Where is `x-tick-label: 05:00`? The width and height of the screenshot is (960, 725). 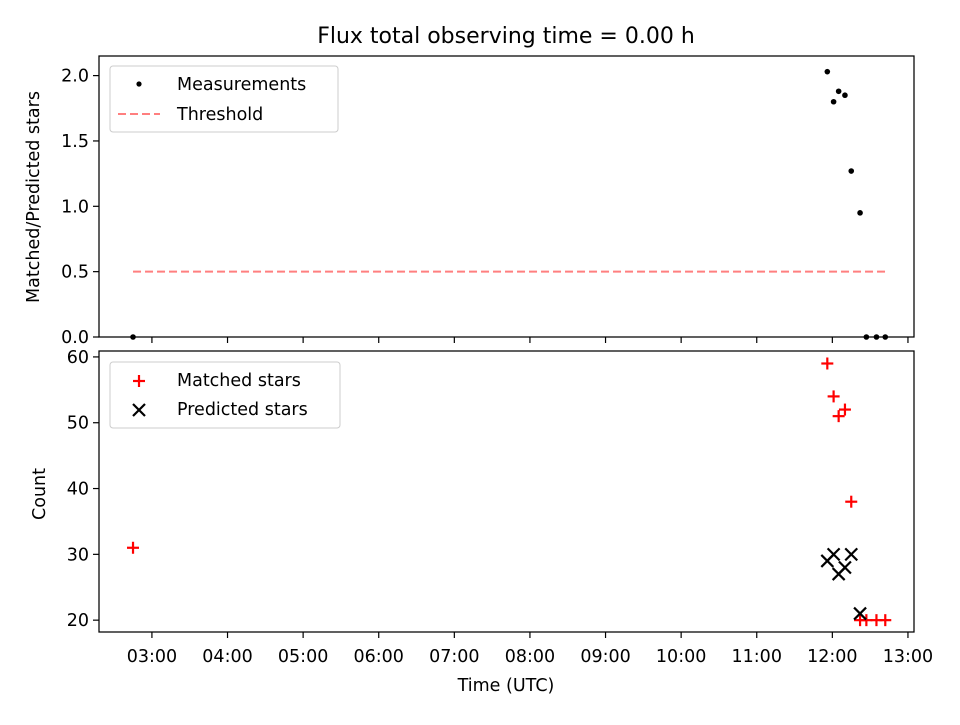
x-tick-label: 05:00 is located at coordinates (303, 657).